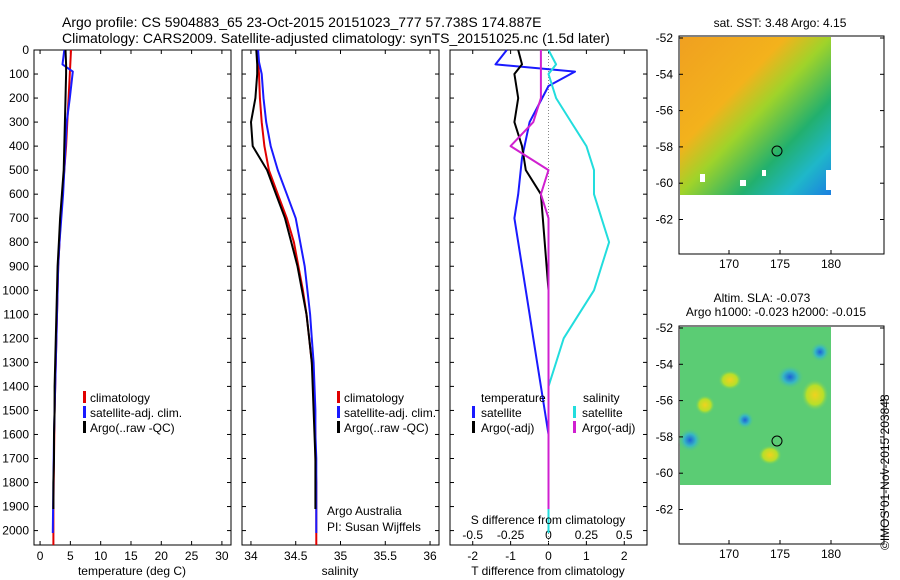 The height and width of the screenshot is (580, 900). Describe the element at coordinates (885, 472) in the screenshot. I see `credit-text: ©IMOS 01-Nov-2015 203848` at that location.